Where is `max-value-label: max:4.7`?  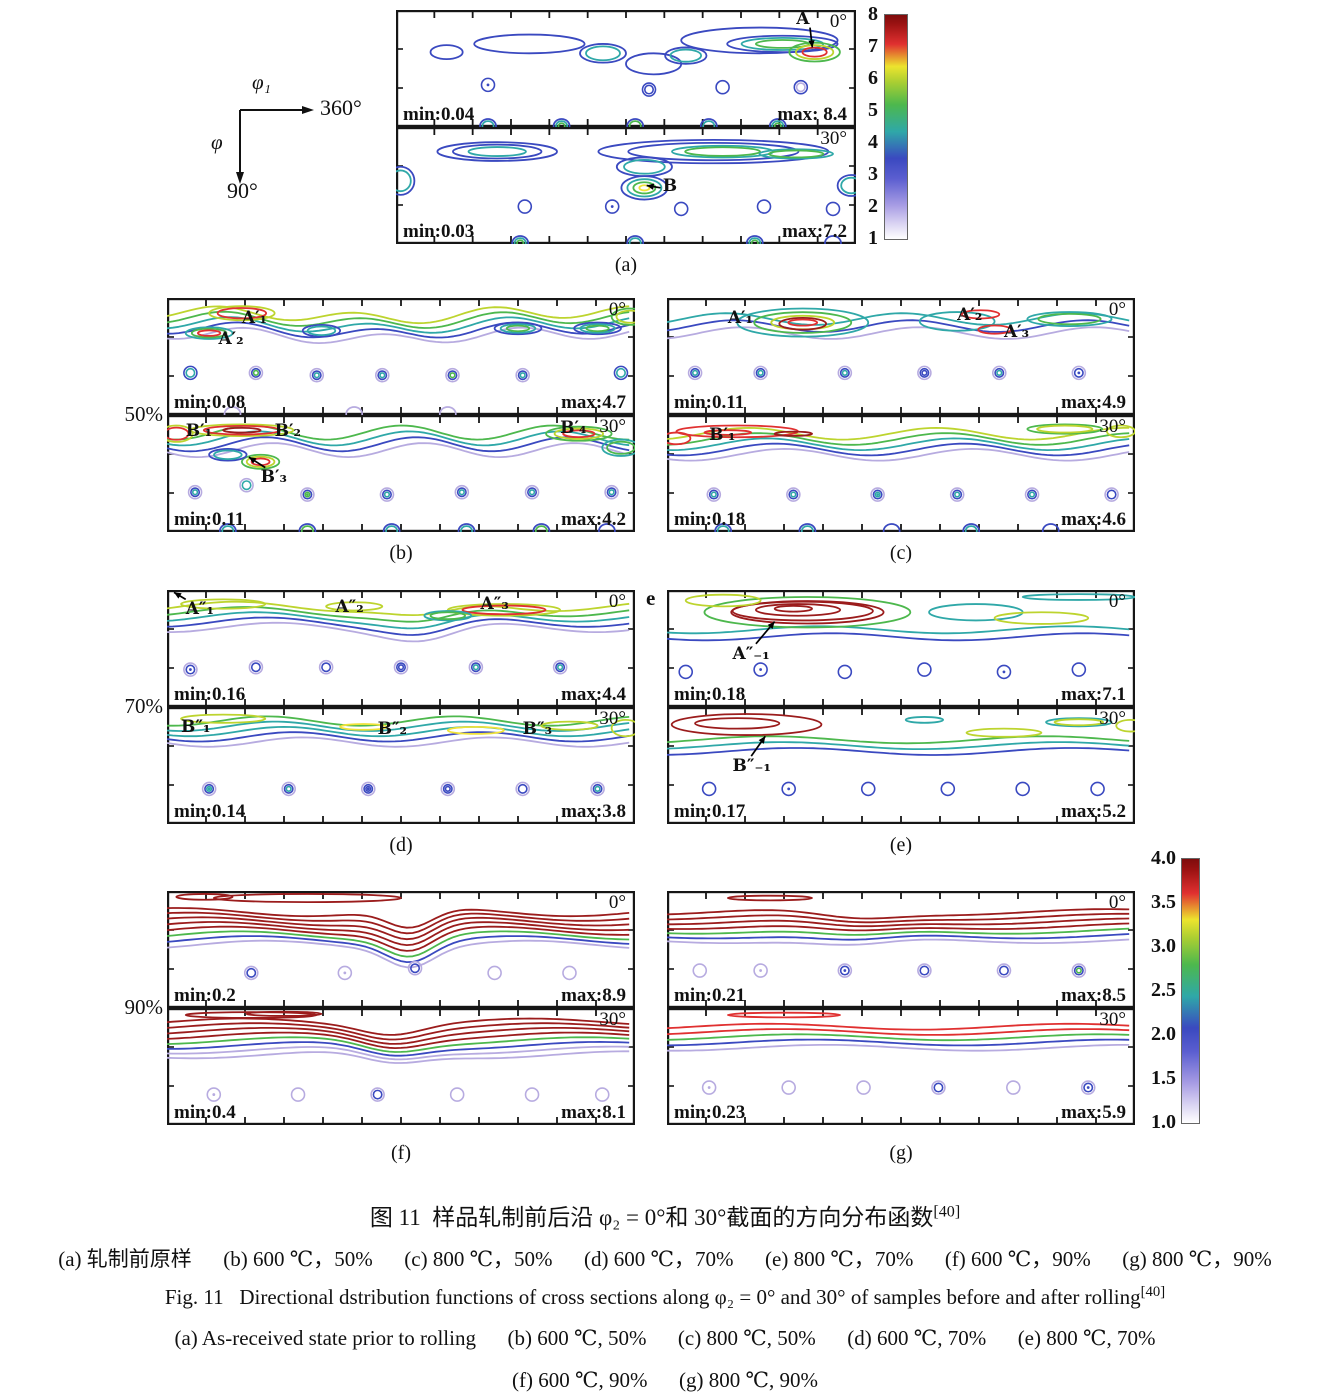 max-value-label: max:4.7 is located at coordinates (593, 402).